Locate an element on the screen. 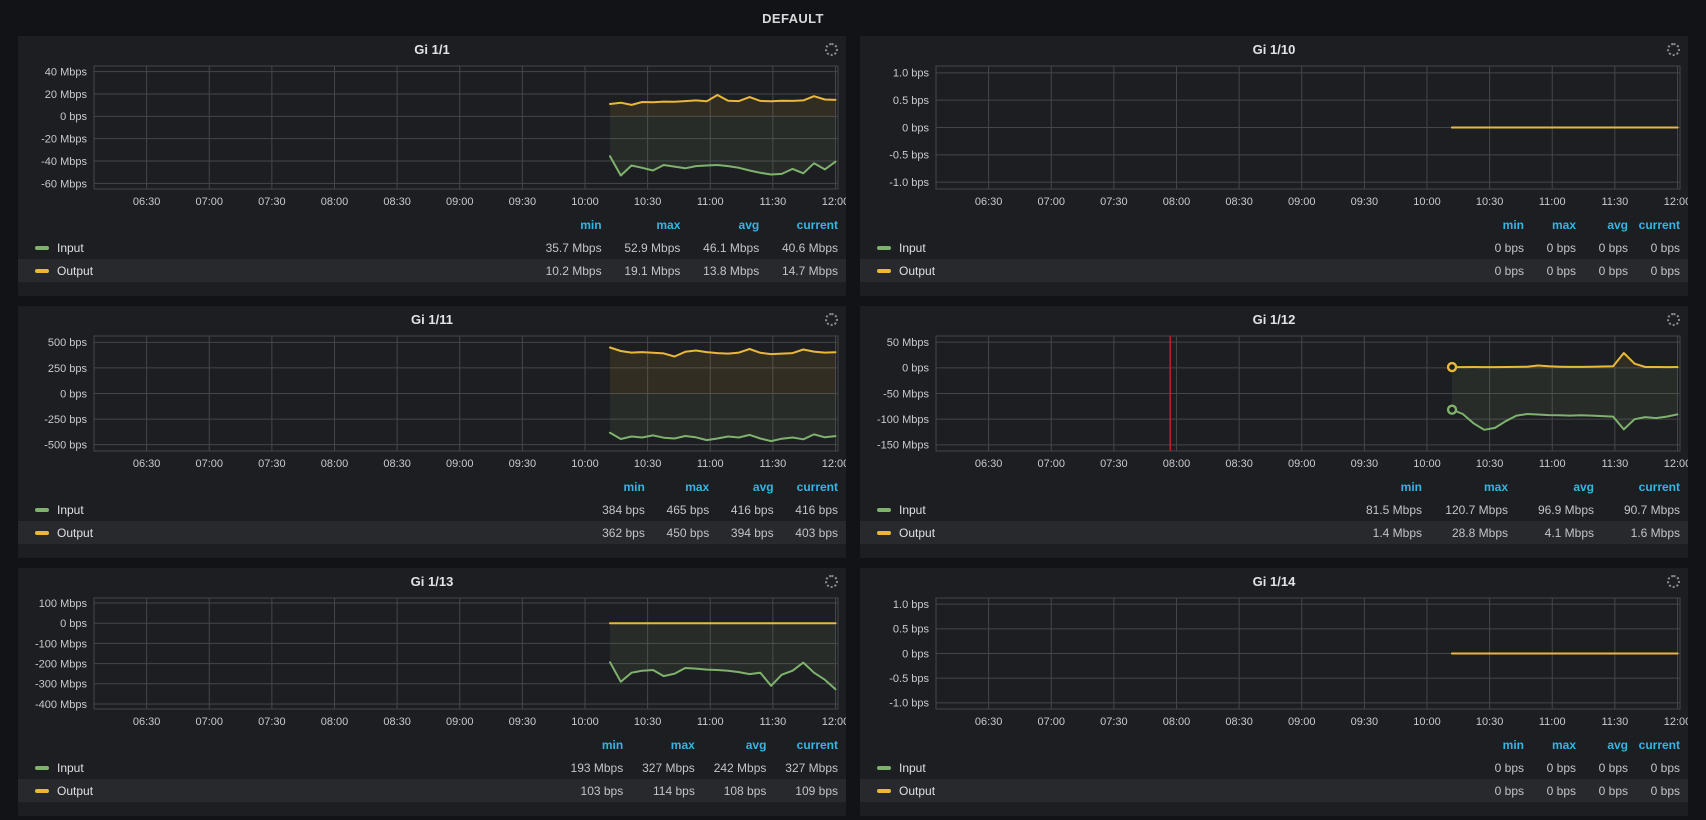 The image size is (1706, 820). legend-value-max: 120.7 Mbps is located at coordinates (1476, 509).